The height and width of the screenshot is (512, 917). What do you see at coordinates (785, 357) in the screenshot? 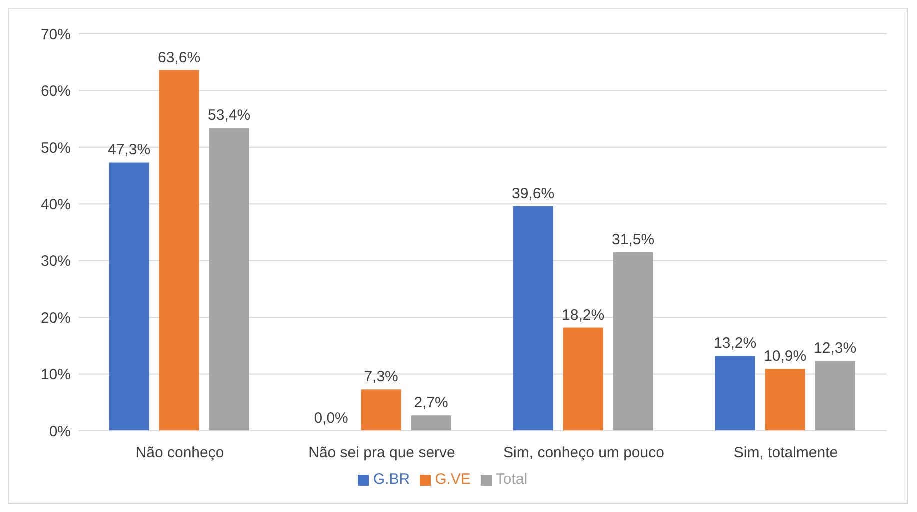
I see `data-label: 10,9%` at bounding box center [785, 357].